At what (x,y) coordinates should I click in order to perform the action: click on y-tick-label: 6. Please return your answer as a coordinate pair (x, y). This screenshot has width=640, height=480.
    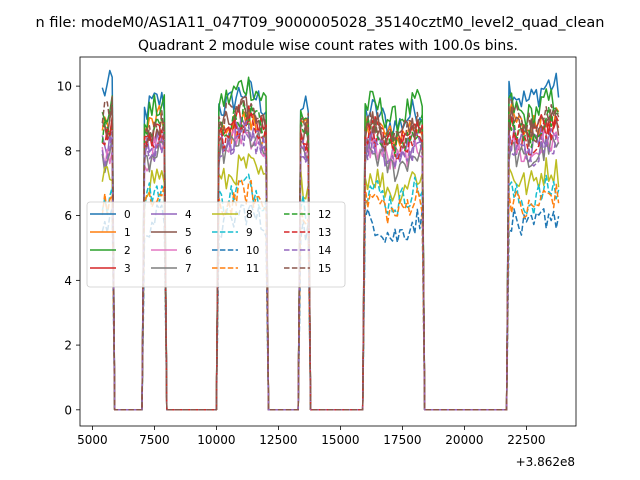
    Looking at the image, I should click on (68, 216).